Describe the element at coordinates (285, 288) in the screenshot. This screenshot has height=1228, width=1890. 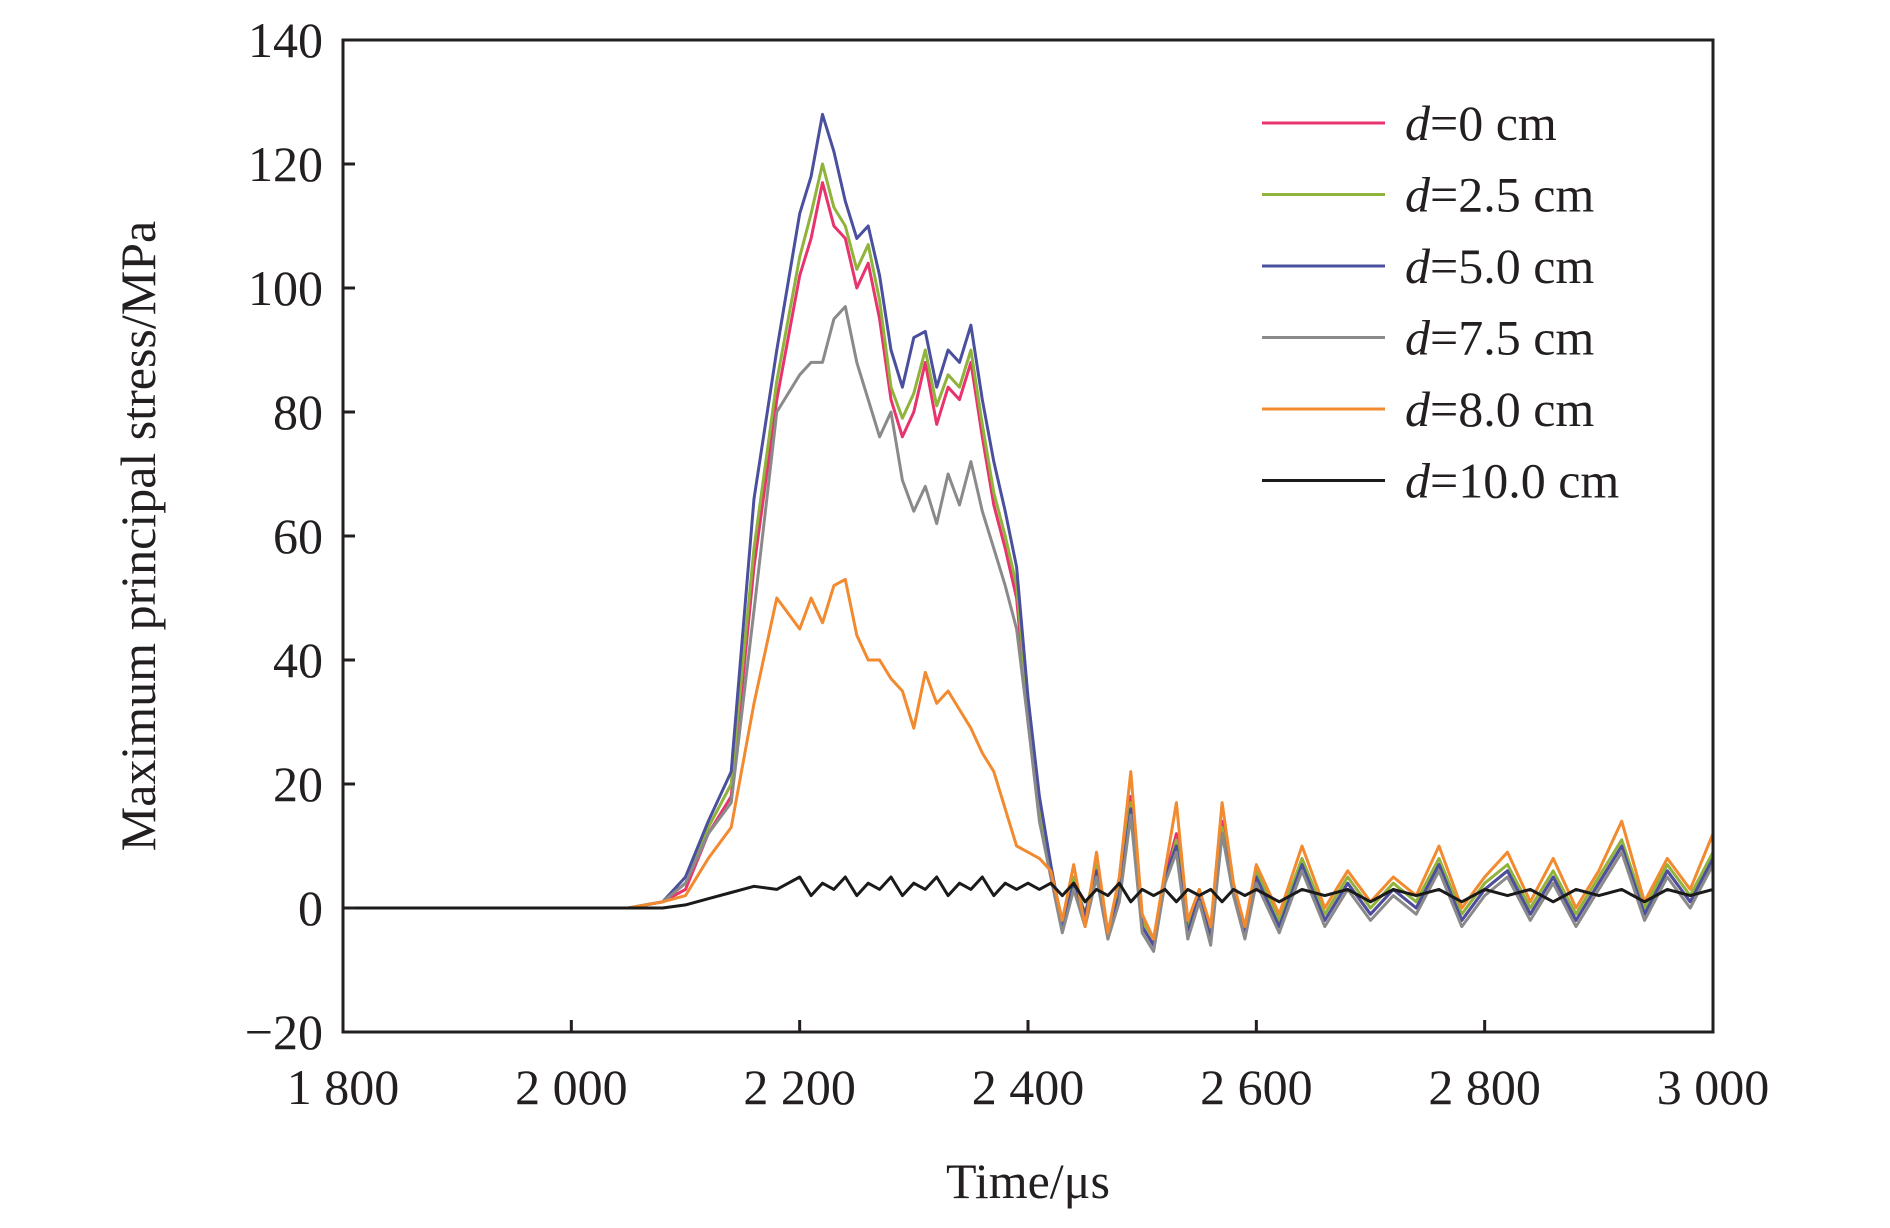
I see `y-tick-label: 100` at that location.